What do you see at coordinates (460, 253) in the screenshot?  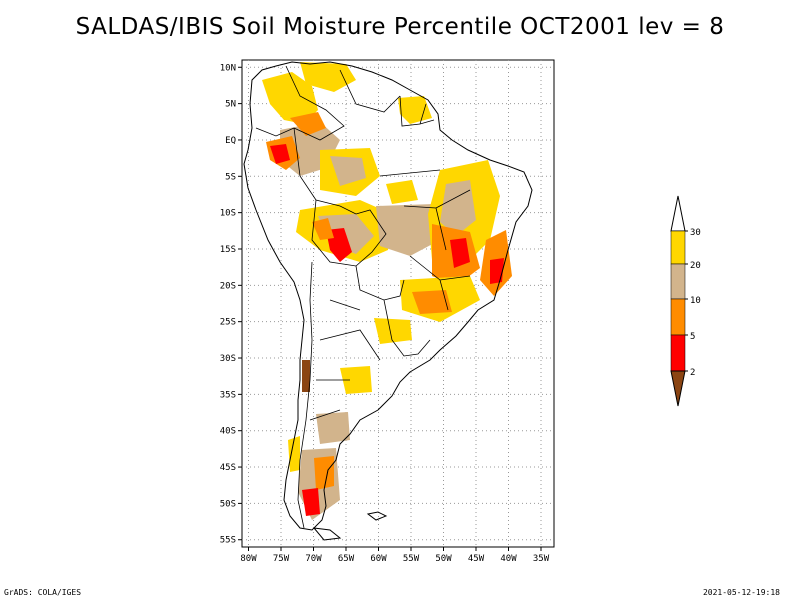 I see `shade-ne-brazil-red` at bounding box center [460, 253].